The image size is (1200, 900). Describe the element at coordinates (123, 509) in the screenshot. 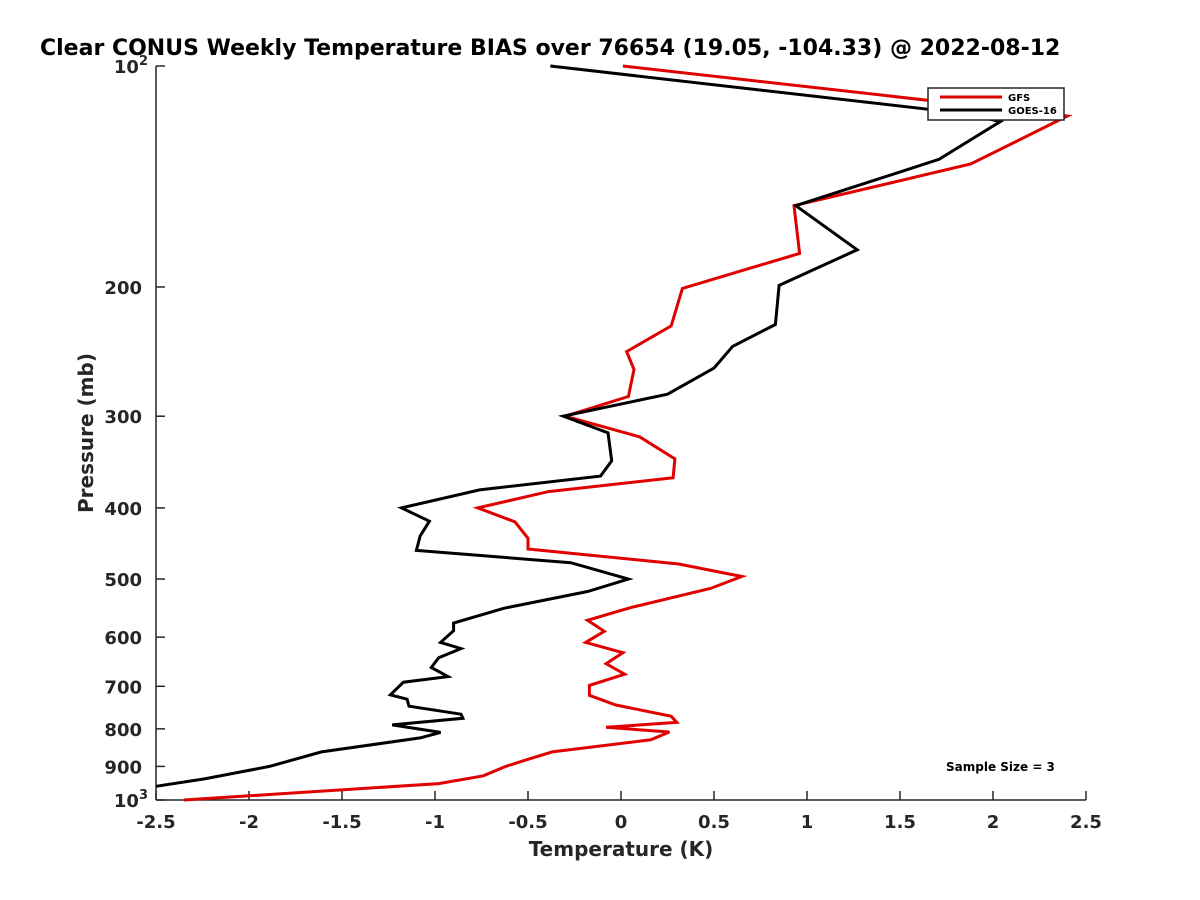

I see `y-tick-label: 400` at that location.